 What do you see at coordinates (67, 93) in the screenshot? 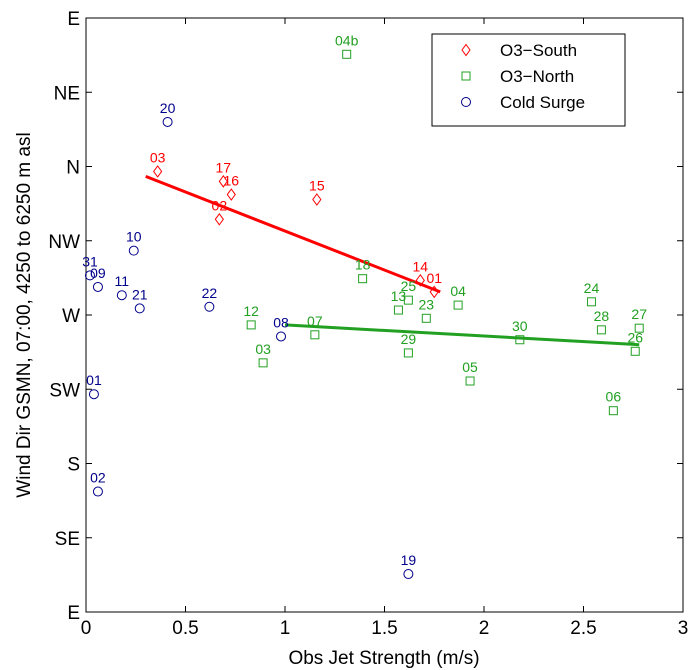
I see `y-tick-label: NE` at bounding box center [67, 93].